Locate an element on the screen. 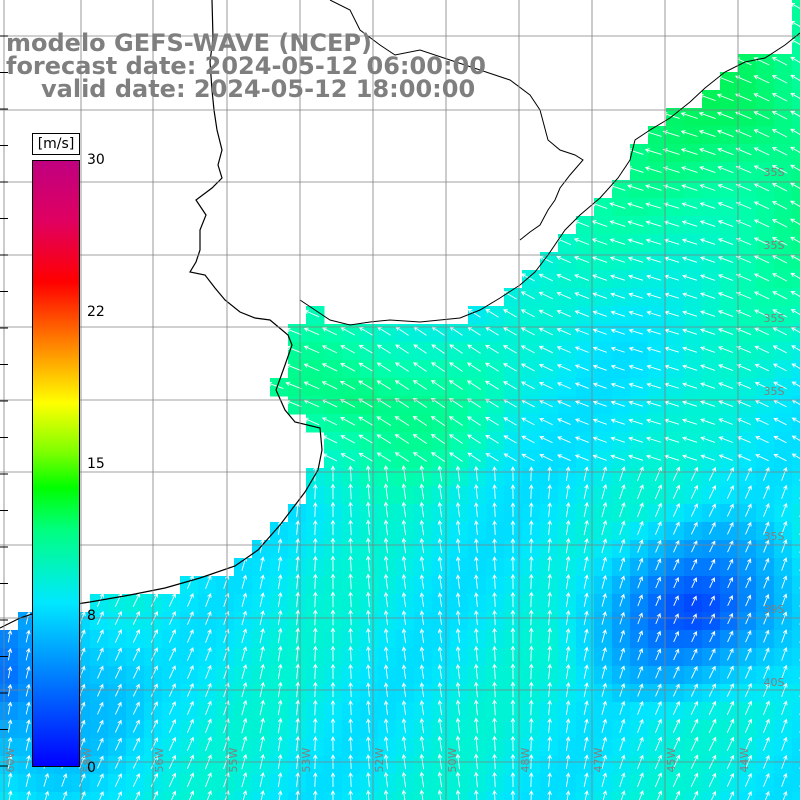 The width and height of the screenshot is (800, 800). colorbar-tick-22: 22 is located at coordinates (96, 312).